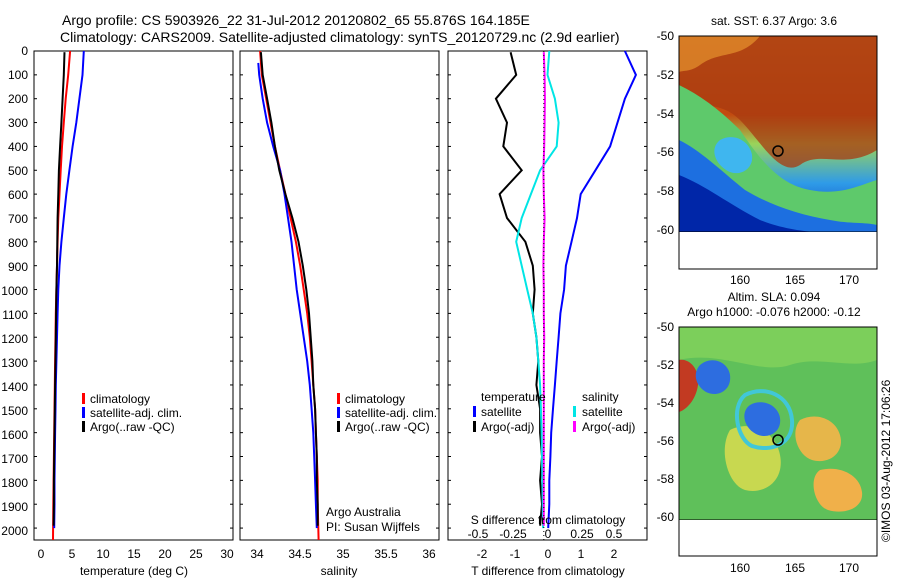 The width and height of the screenshot is (900, 580). I want to click on sst-lon-tick-160: 160, so click(740, 280).